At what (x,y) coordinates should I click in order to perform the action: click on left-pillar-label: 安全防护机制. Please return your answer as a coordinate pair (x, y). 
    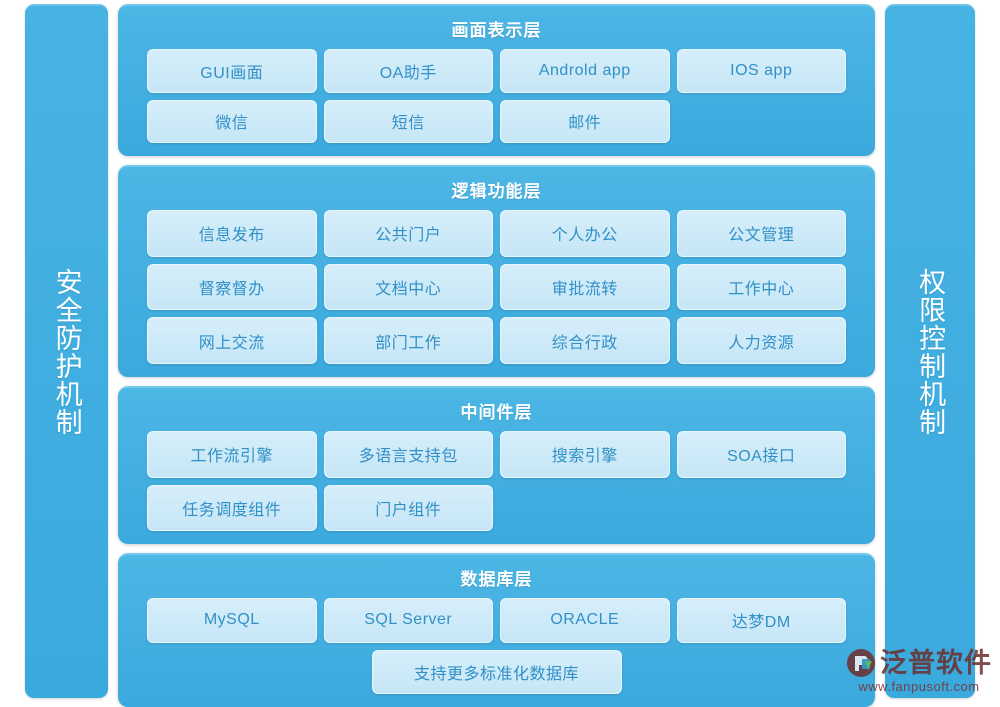
    Looking at the image, I should click on (66, 352).